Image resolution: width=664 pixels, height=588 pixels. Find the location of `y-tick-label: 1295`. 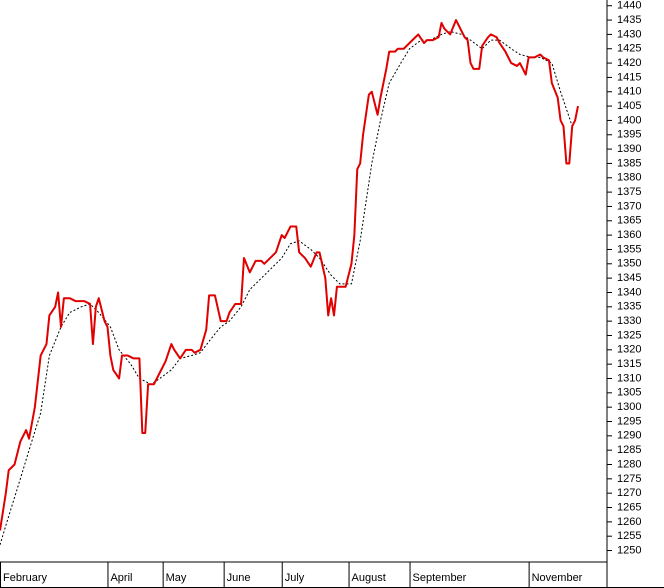

y-tick-label: 1295 is located at coordinates (629, 421).